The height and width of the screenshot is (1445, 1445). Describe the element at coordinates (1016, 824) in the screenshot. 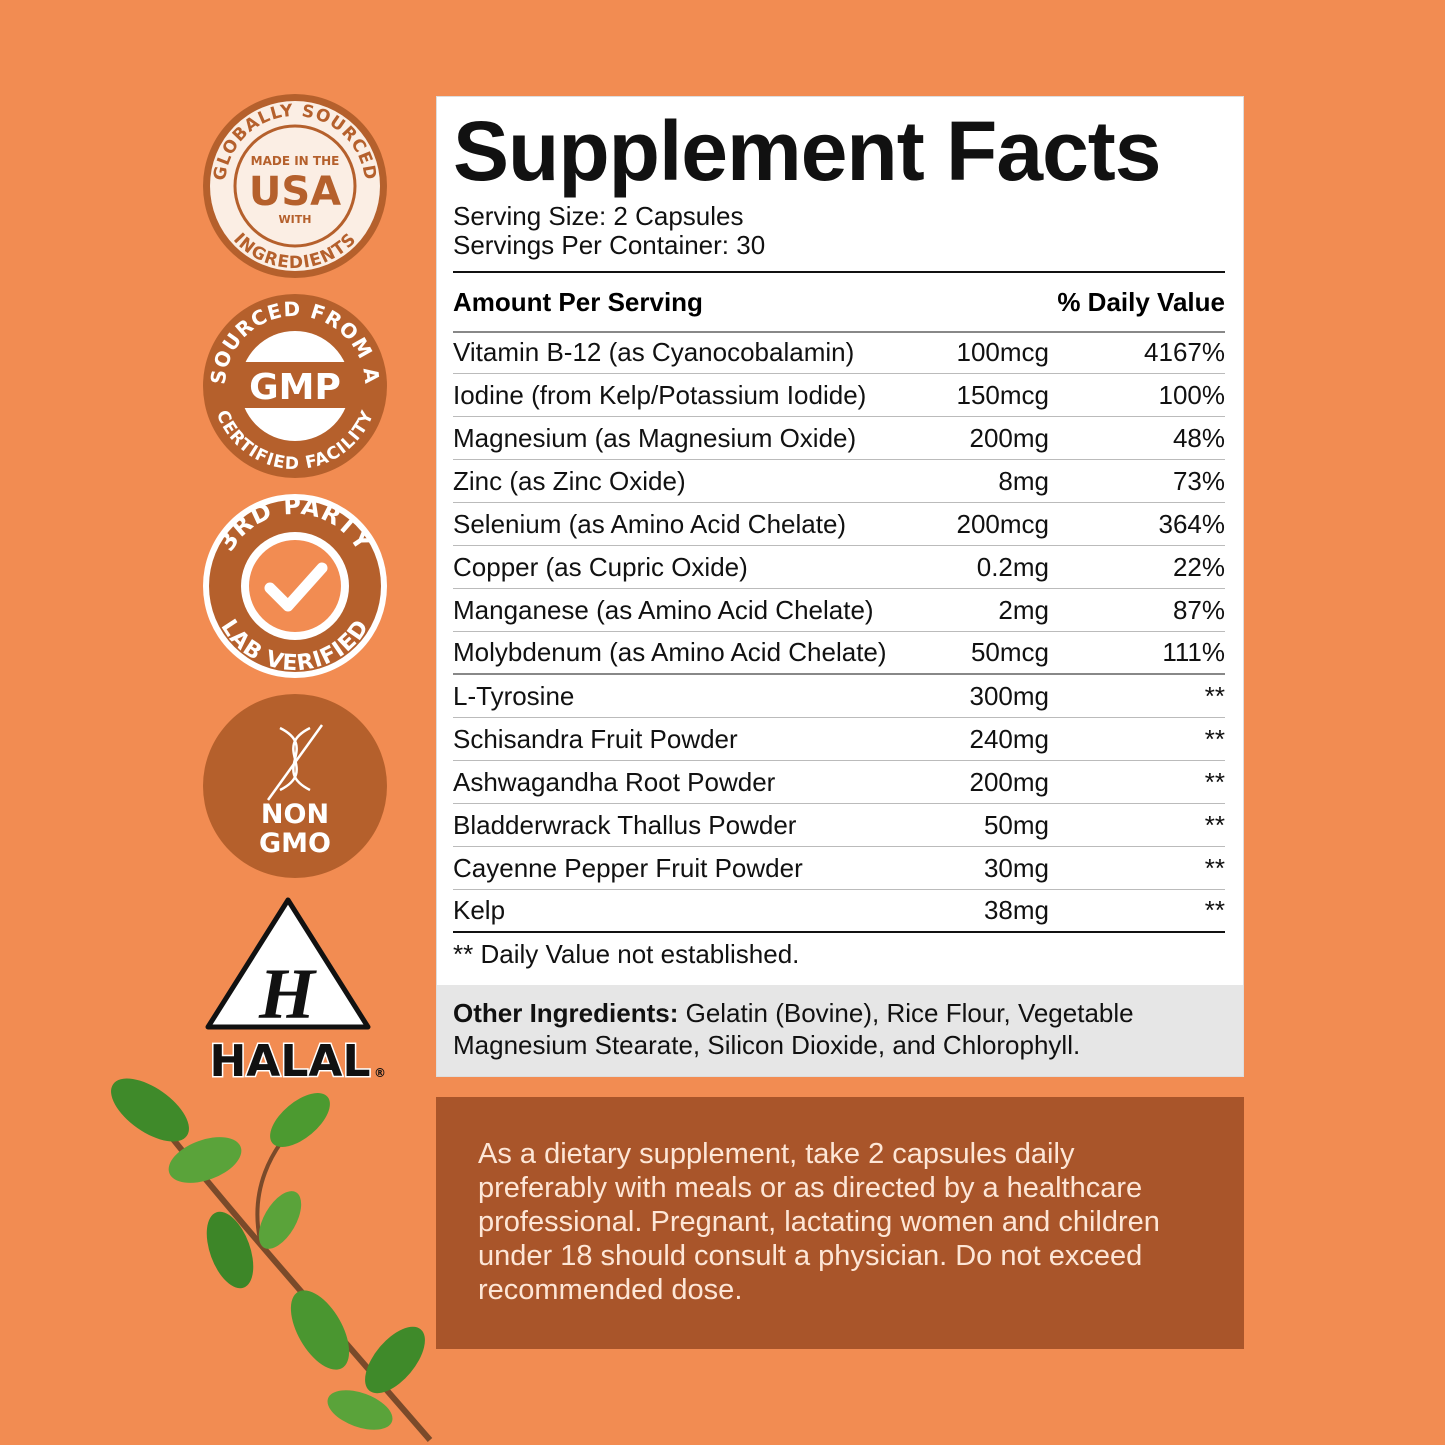

I see `amount: 50mg` at that location.